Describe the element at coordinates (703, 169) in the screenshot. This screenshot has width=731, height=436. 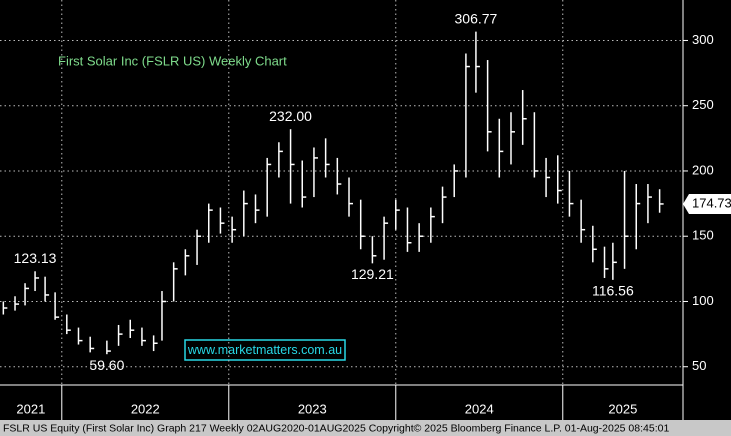
I see `y-tick-label: 200` at that location.